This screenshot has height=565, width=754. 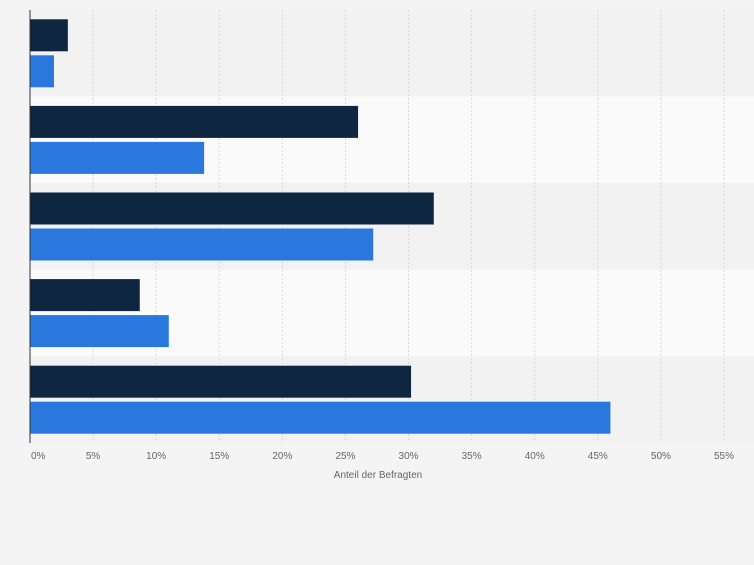 What do you see at coordinates (378, 475) in the screenshot?
I see `x-axis-title: Anteil der Befragten` at bounding box center [378, 475].